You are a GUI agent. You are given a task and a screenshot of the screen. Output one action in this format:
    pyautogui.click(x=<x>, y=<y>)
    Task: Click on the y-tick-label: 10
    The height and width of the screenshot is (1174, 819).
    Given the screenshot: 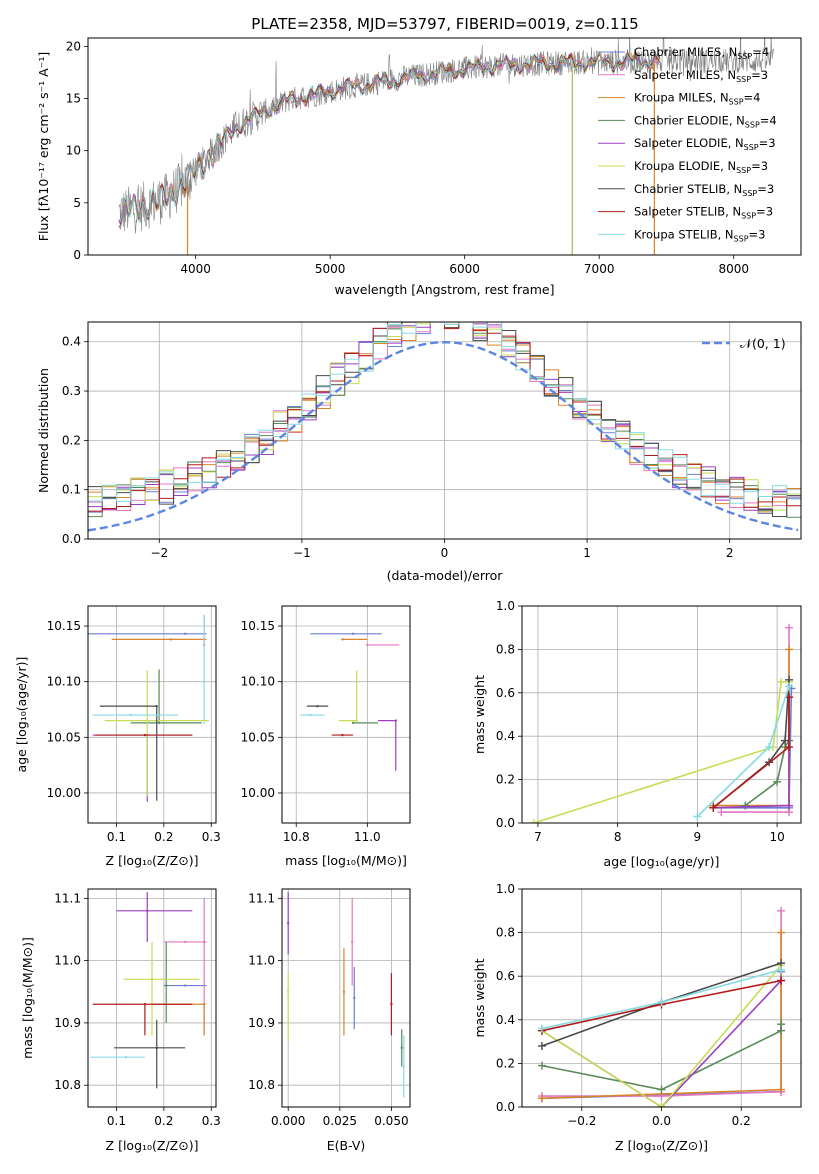 What is the action you would take?
    pyautogui.click(x=73, y=151)
    